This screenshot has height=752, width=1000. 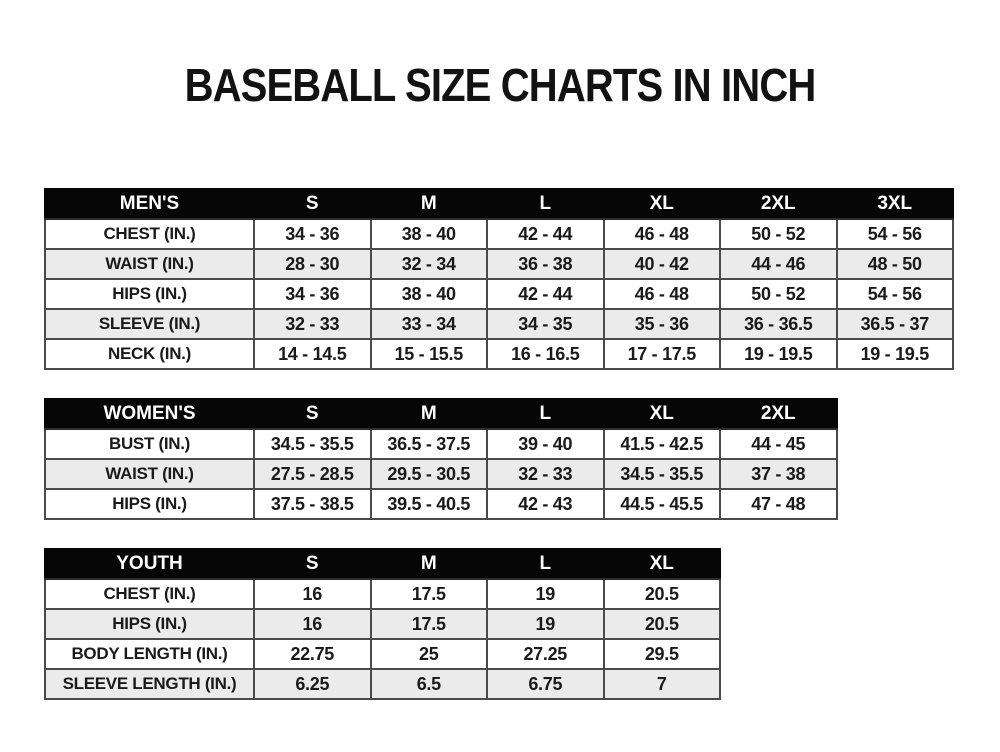 What do you see at coordinates (428, 324) in the screenshot?
I see `size-value-cell: 33 - 34` at bounding box center [428, 324].